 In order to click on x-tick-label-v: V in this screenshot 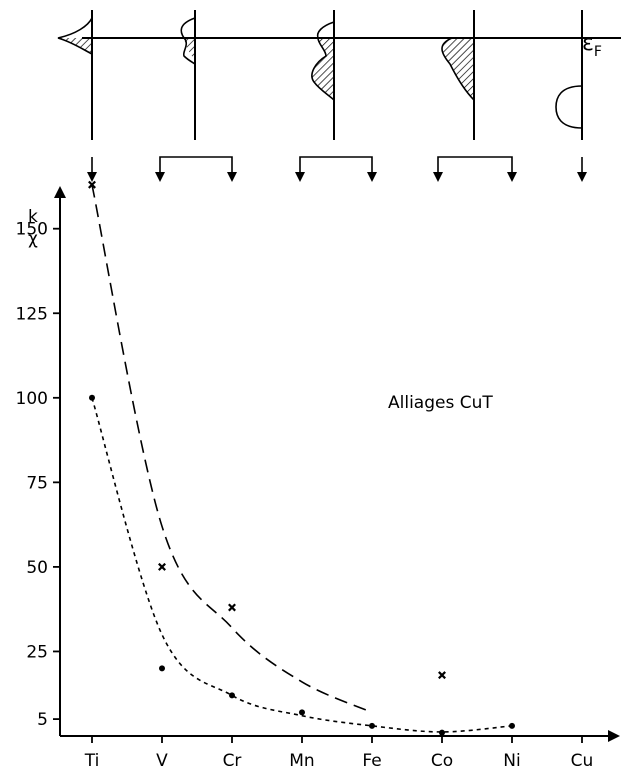, I will do `click(162, 761)`.